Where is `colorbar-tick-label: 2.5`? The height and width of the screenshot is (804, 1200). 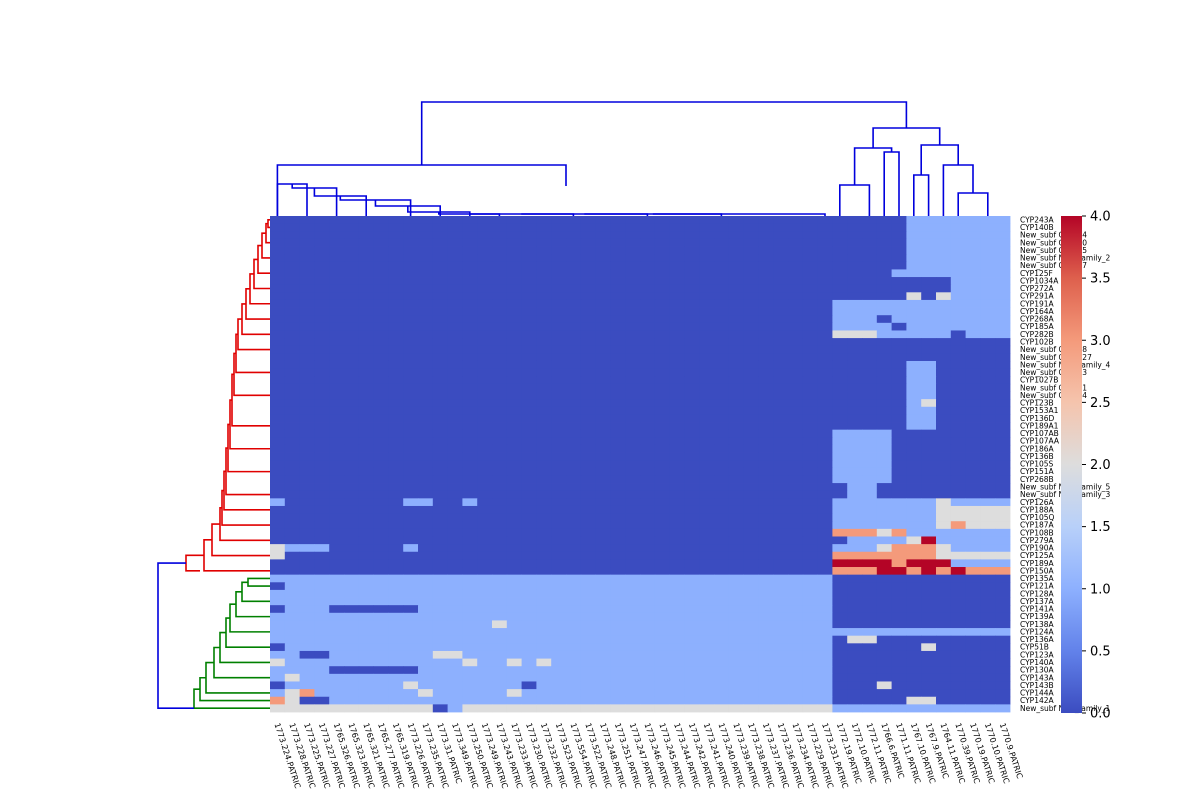 colorbar-tick-label: 2.5 is located at coordinates (1100, 403).